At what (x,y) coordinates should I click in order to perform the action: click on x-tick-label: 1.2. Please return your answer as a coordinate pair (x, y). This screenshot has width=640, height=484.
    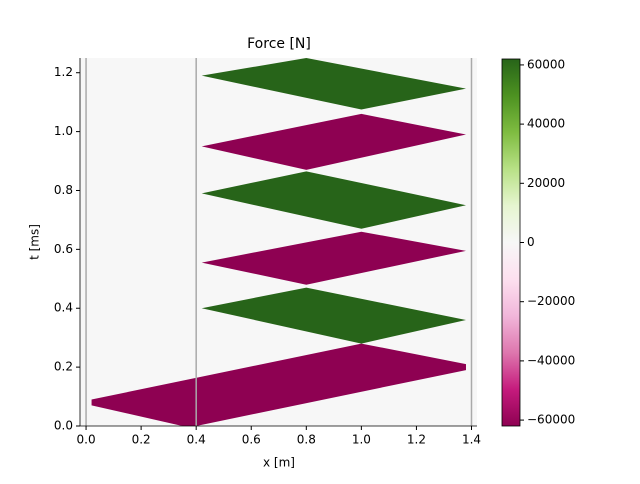
    Looking at the image, I should click on (416, 440).